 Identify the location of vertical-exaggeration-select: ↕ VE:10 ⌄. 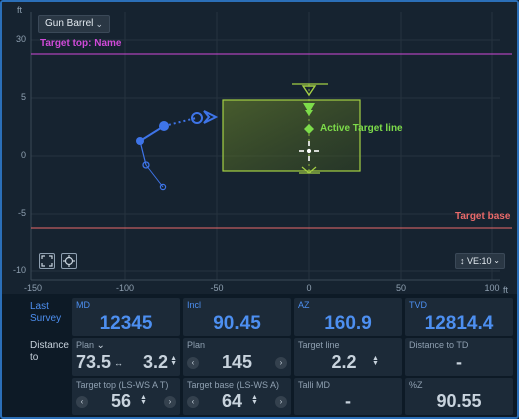
(480, 261).